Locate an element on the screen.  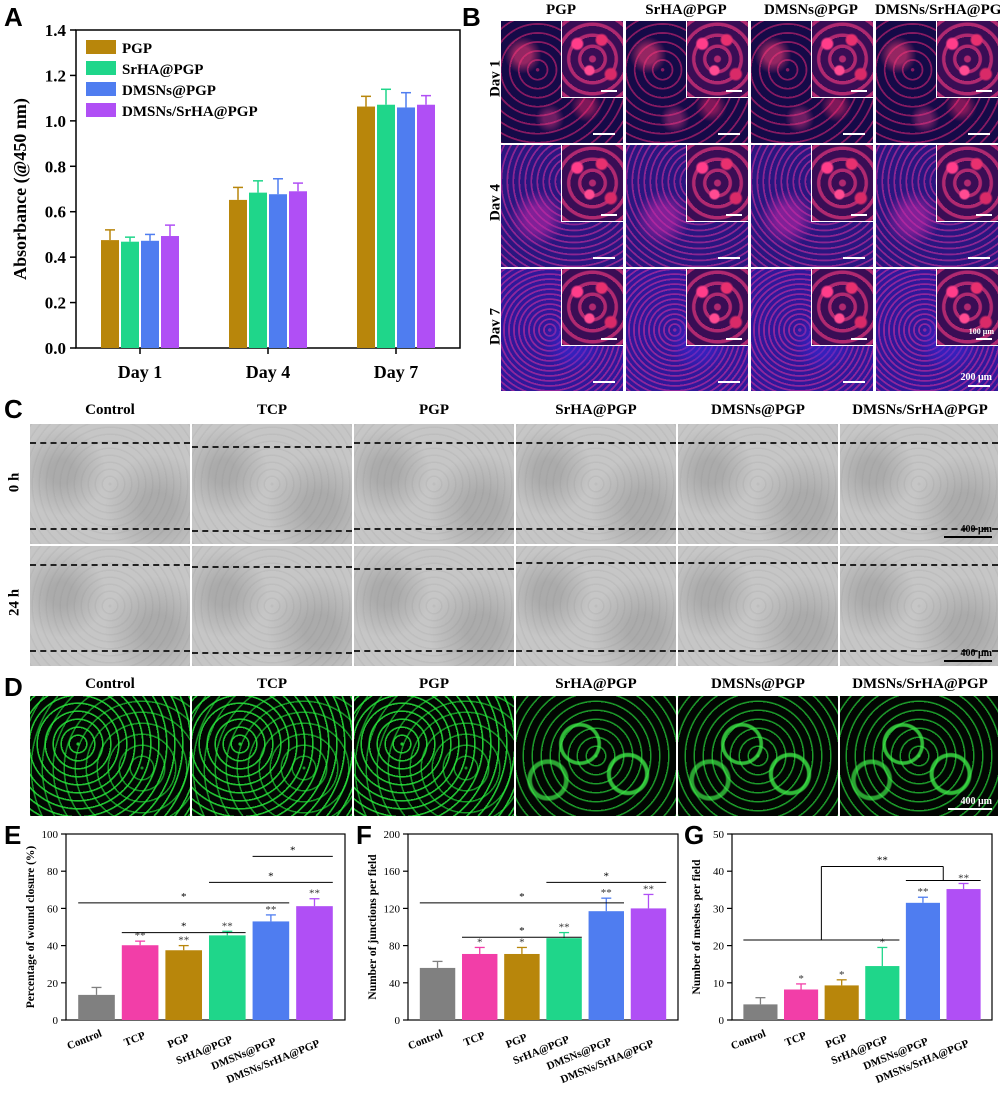
panel-letter-e: E is located at coordinates (13, 835).